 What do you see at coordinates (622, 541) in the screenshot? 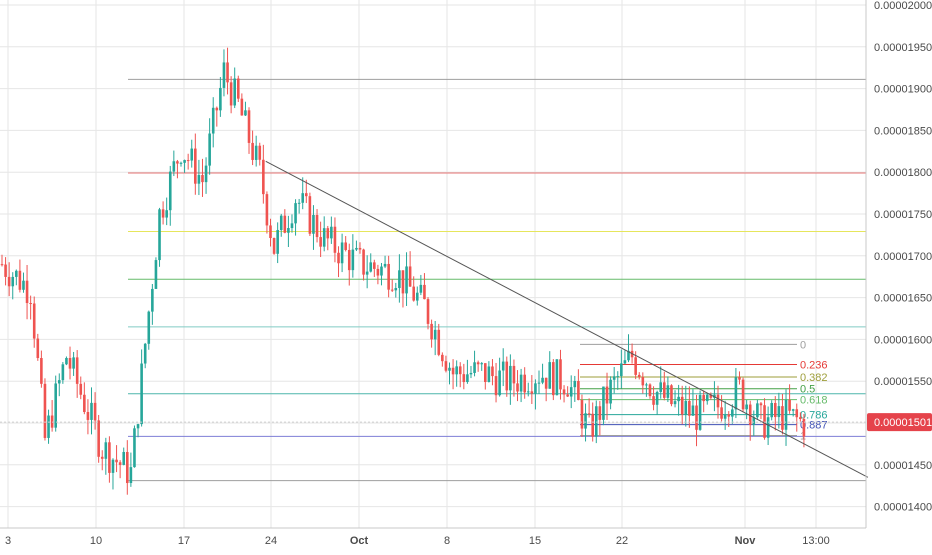
I see `x-tick-label: 22` at bounding box center [622, 541].